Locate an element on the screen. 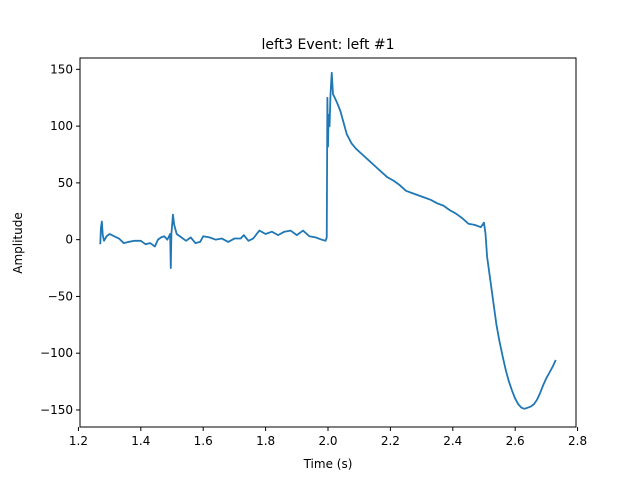 Image resolution: width=640 pixels, height=480 pixels. x-axis-label: Time (s) is located at coordinates (328, 464).